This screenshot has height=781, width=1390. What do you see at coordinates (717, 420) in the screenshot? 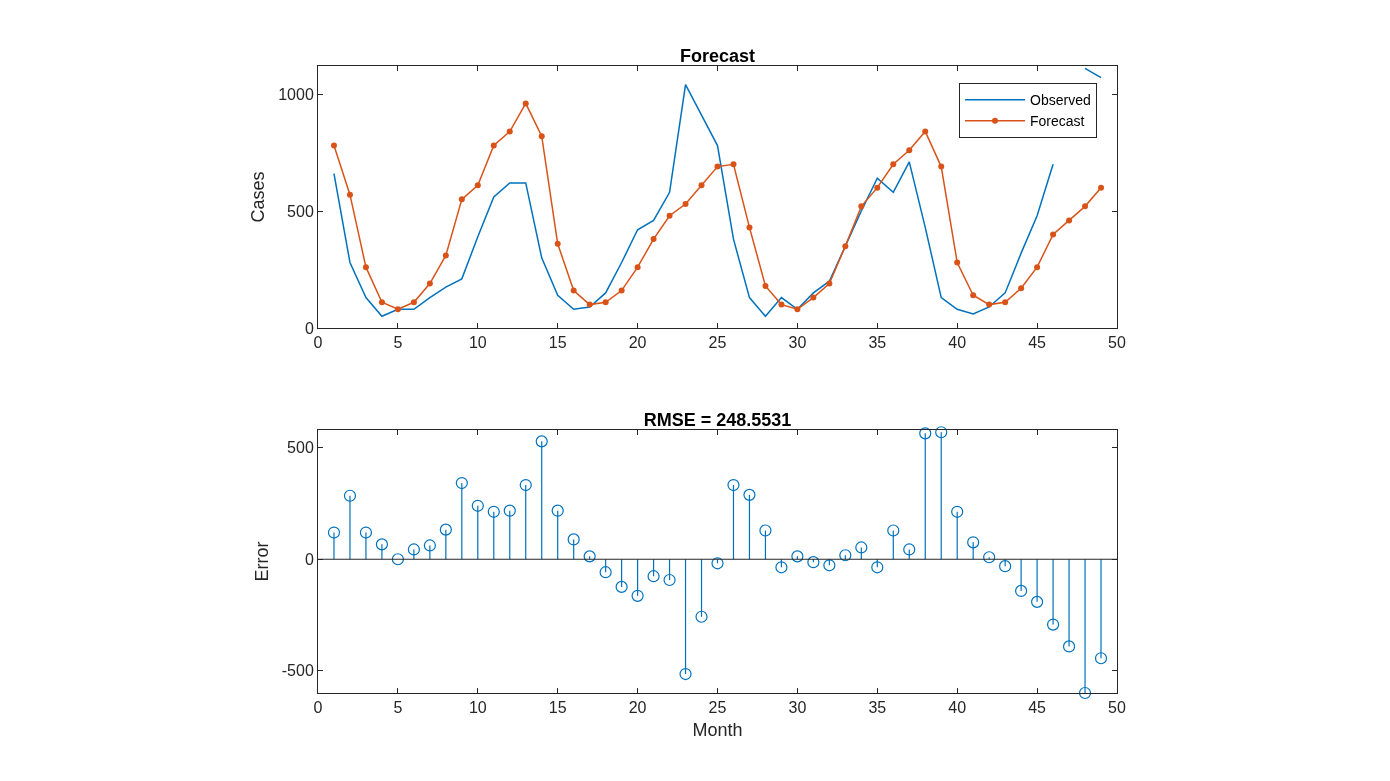
I see `chart-title: RMSE = 248.5531` at bounding box center [717, 420].